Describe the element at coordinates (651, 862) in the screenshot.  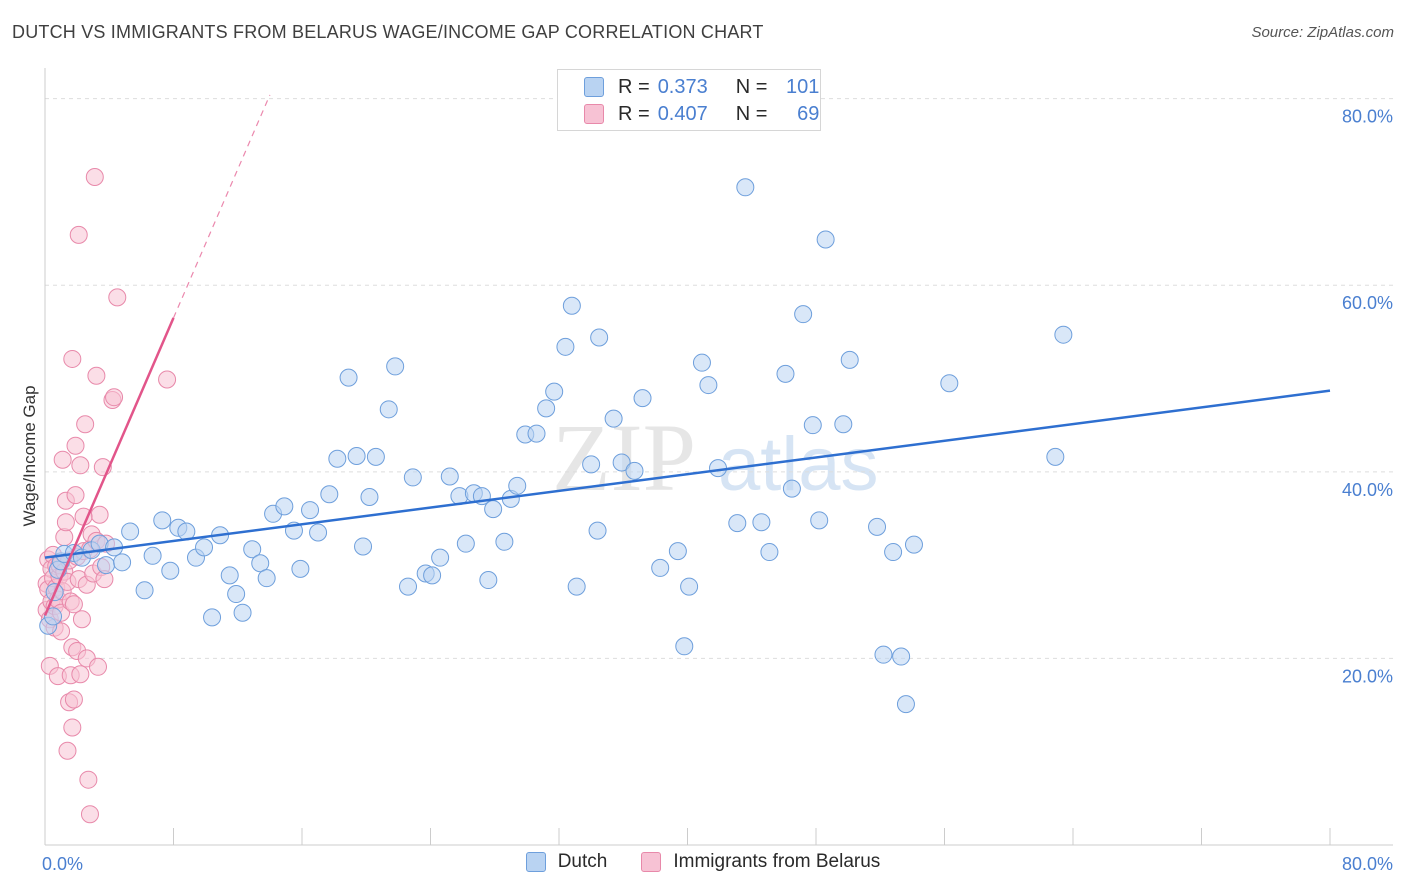
I see `belarus-swatch` at that location.